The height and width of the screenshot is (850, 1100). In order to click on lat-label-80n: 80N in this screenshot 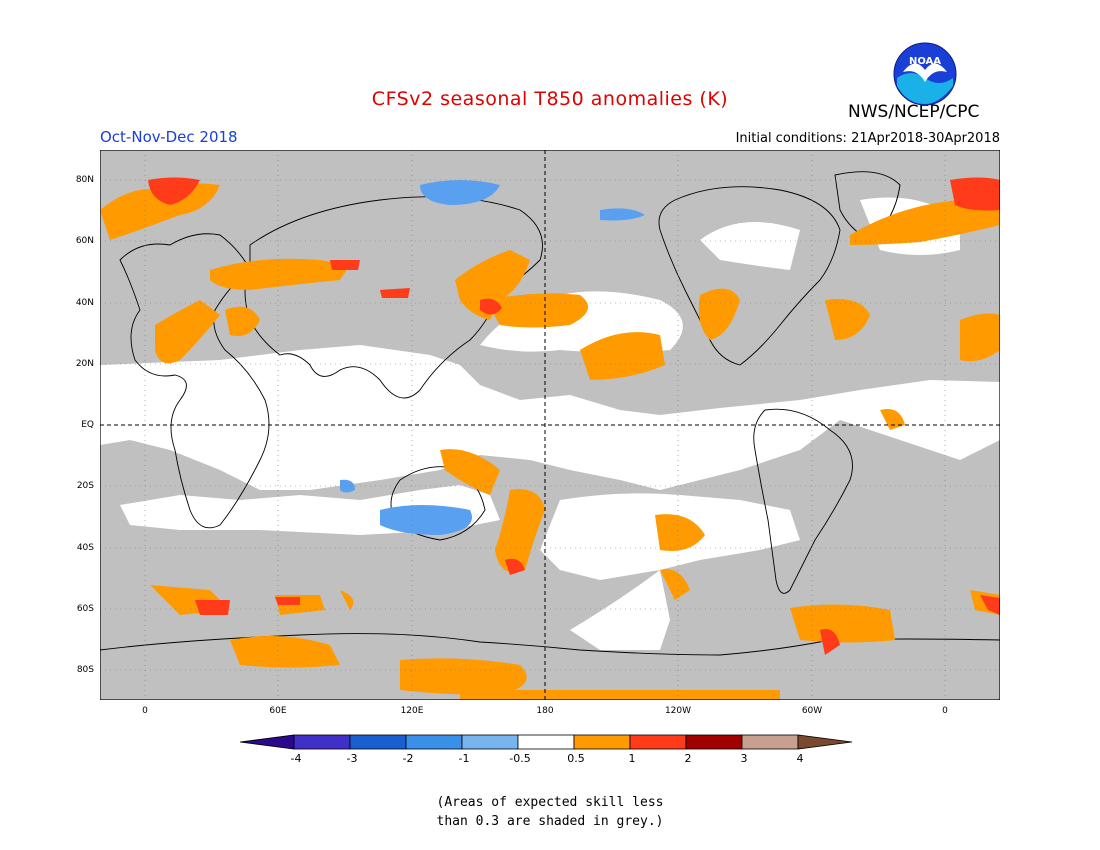, I will do `click(84, 180)`.